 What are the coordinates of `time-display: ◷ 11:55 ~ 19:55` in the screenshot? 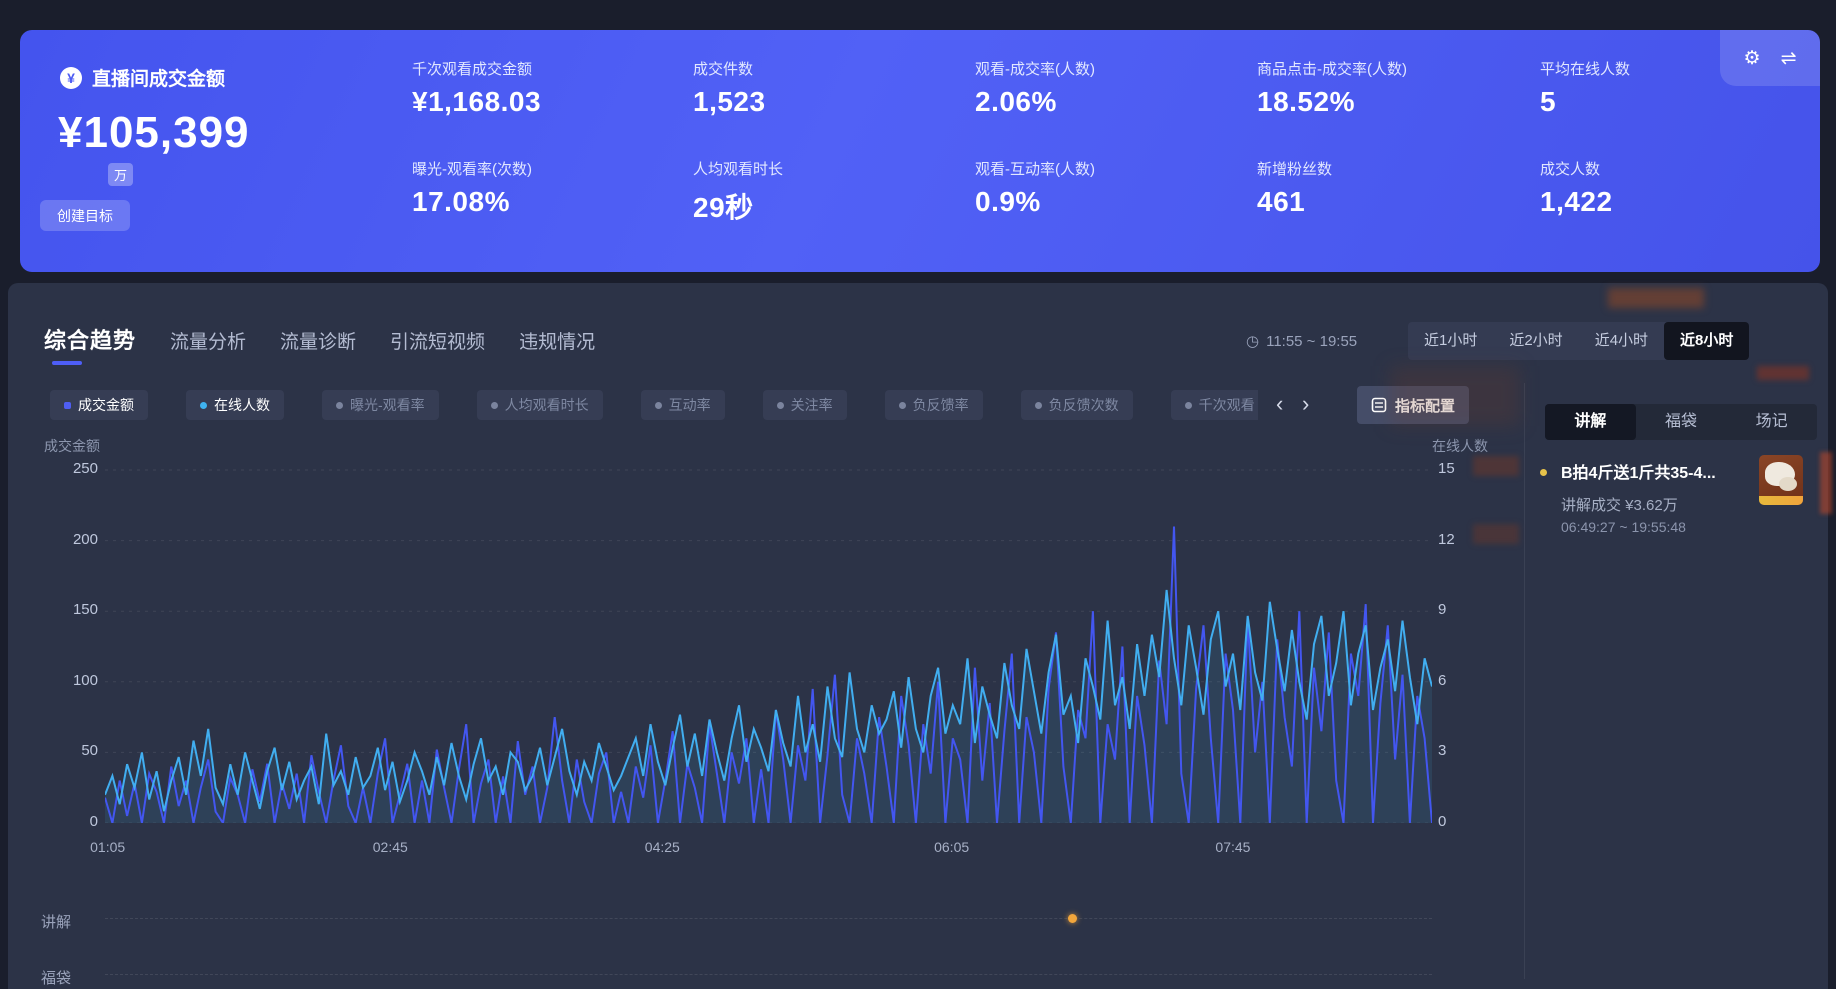 It's located at (1302, 341).